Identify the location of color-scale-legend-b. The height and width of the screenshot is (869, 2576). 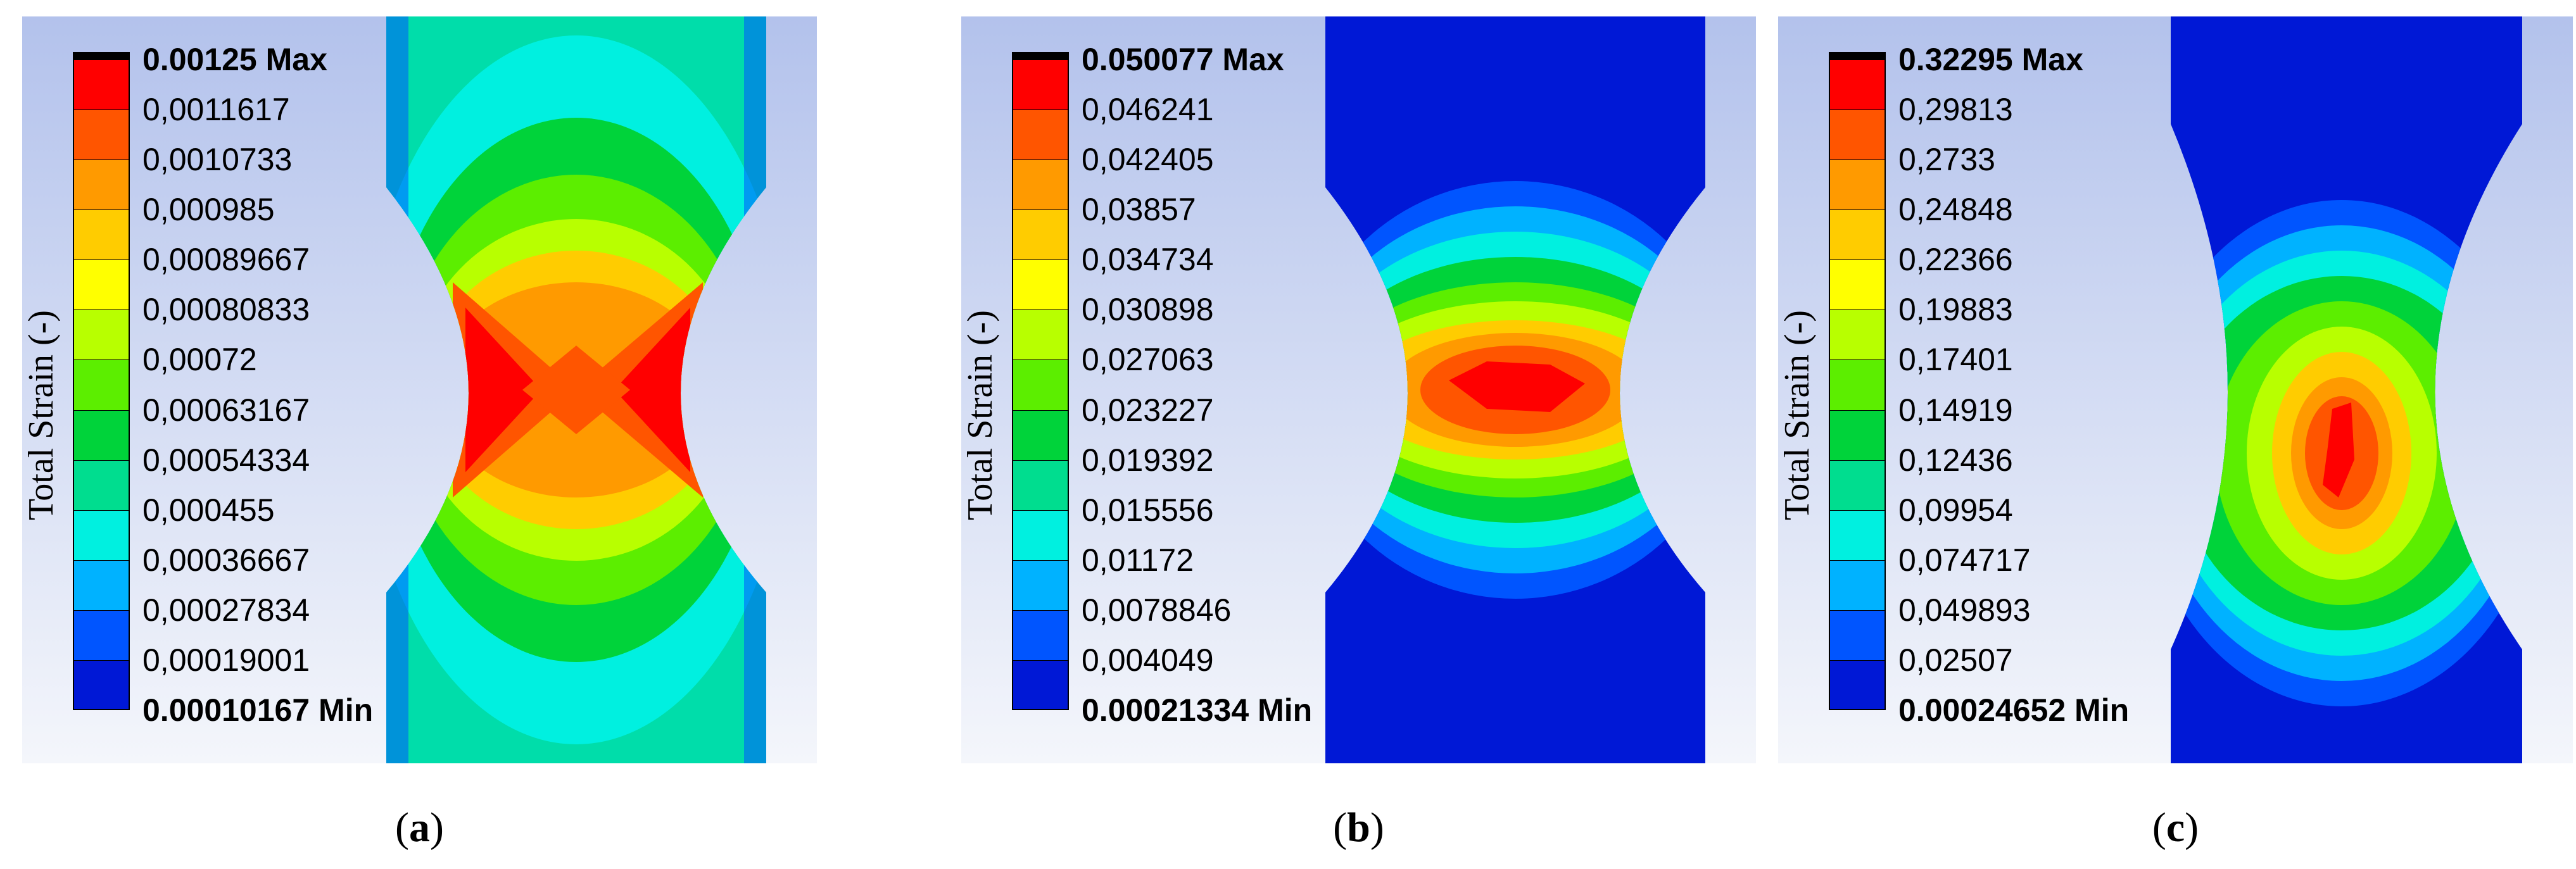
(1040, 381).